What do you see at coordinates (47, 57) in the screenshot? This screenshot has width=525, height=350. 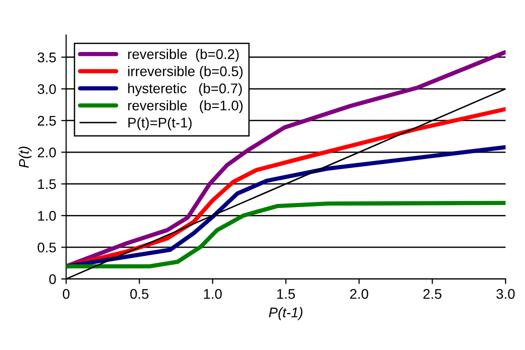 I see `y-tick-label: 3.5` at bounding box center [47, 57].